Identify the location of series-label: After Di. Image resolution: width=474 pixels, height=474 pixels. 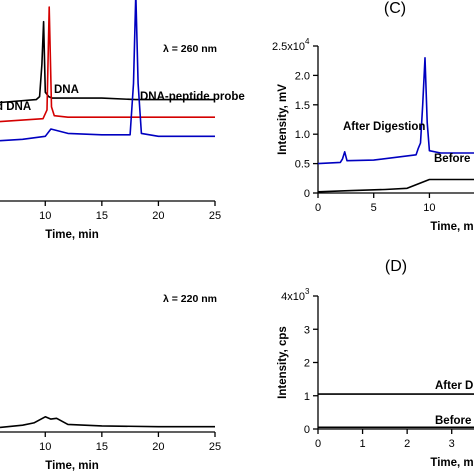
(454, 386).